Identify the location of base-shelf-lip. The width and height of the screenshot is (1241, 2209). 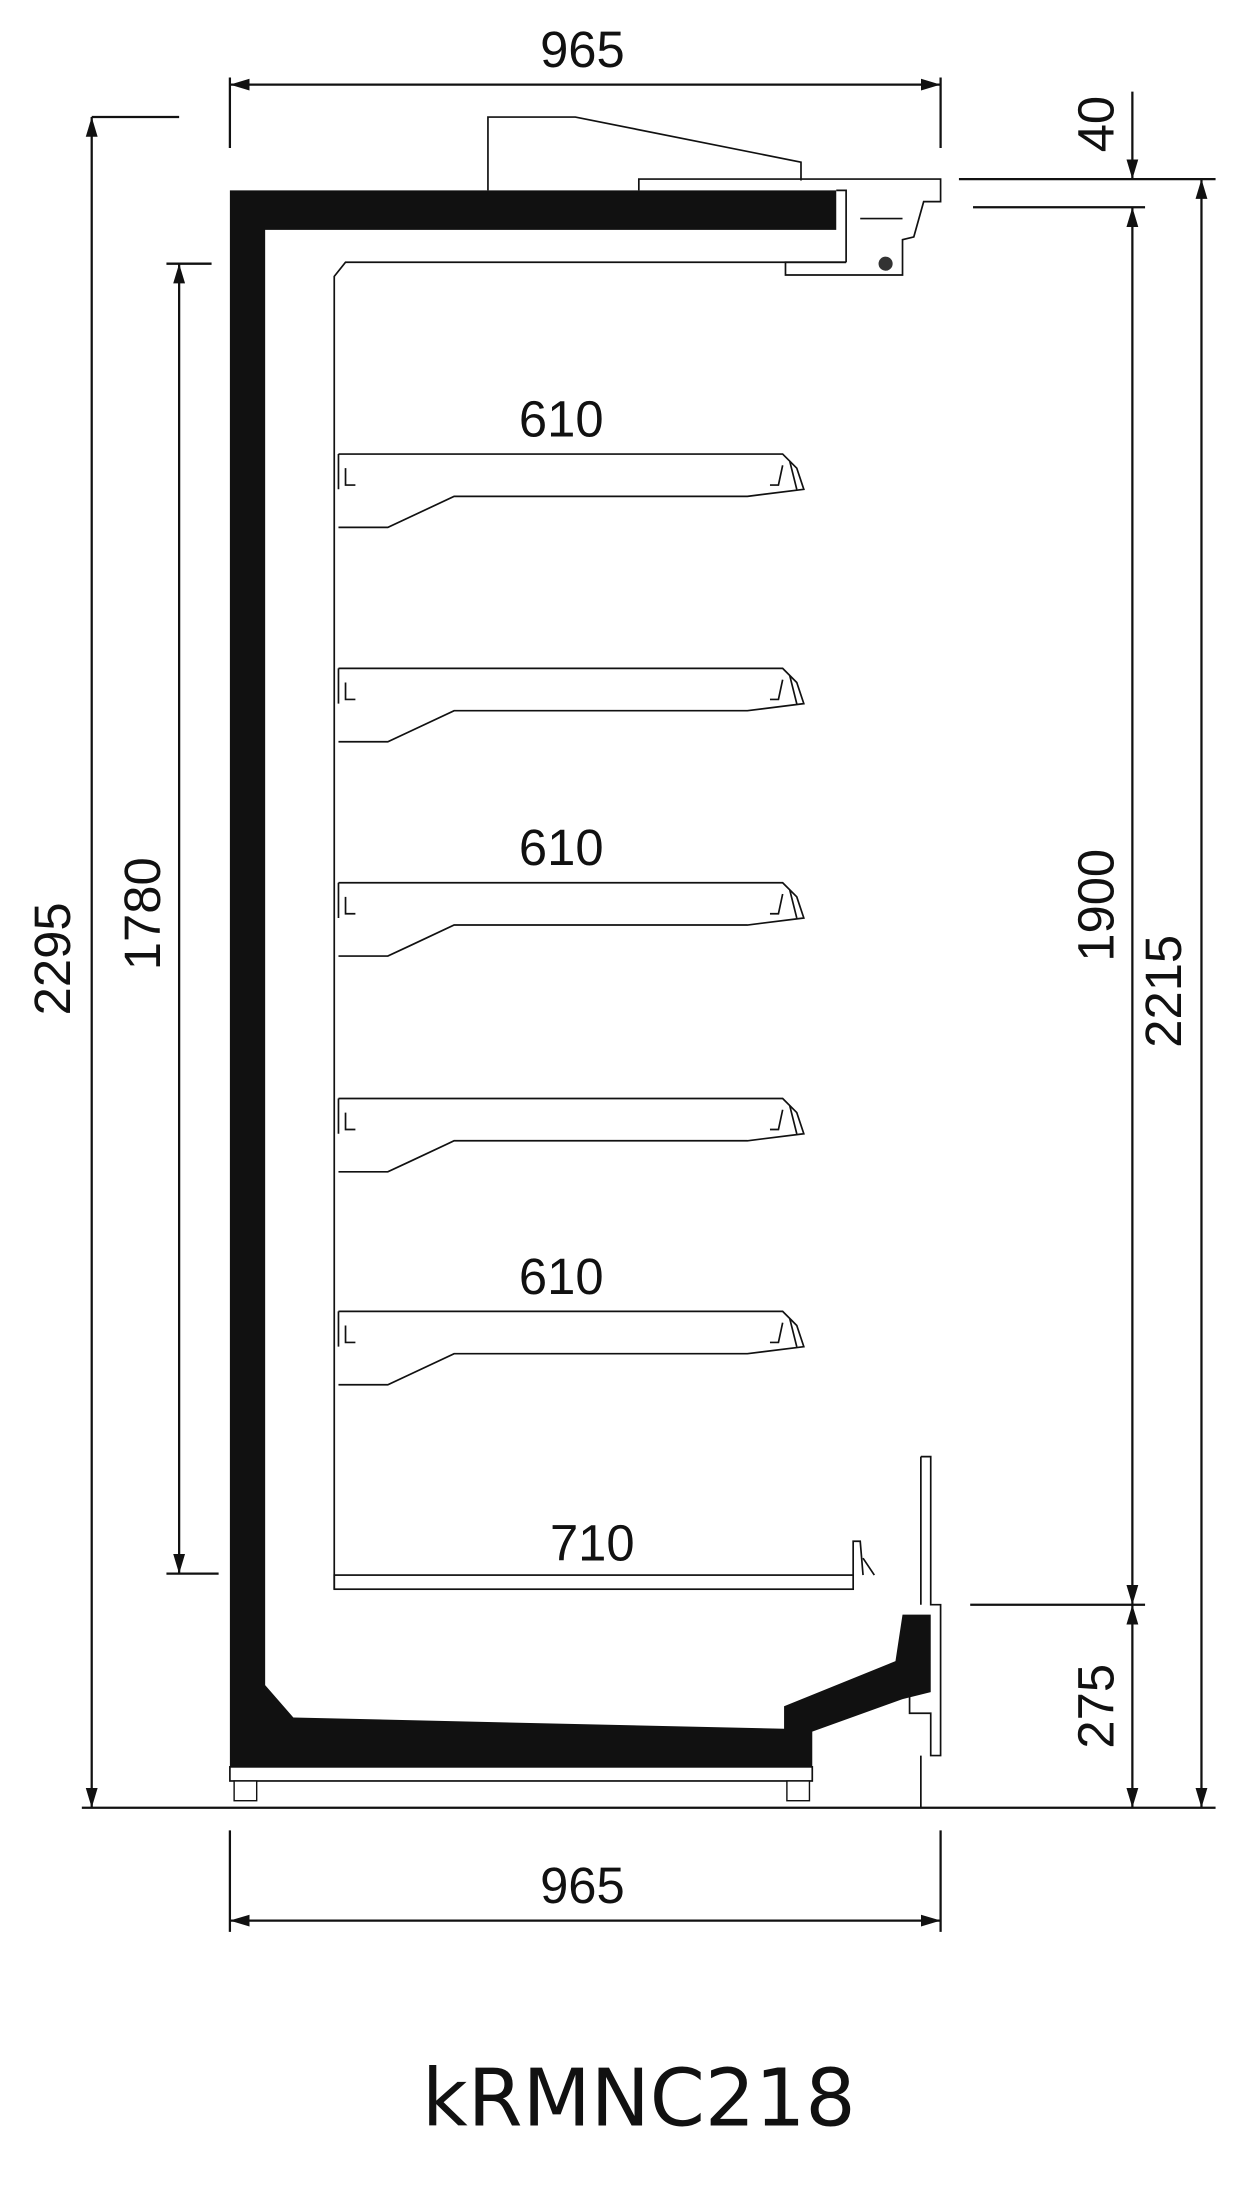
(864, 1558).